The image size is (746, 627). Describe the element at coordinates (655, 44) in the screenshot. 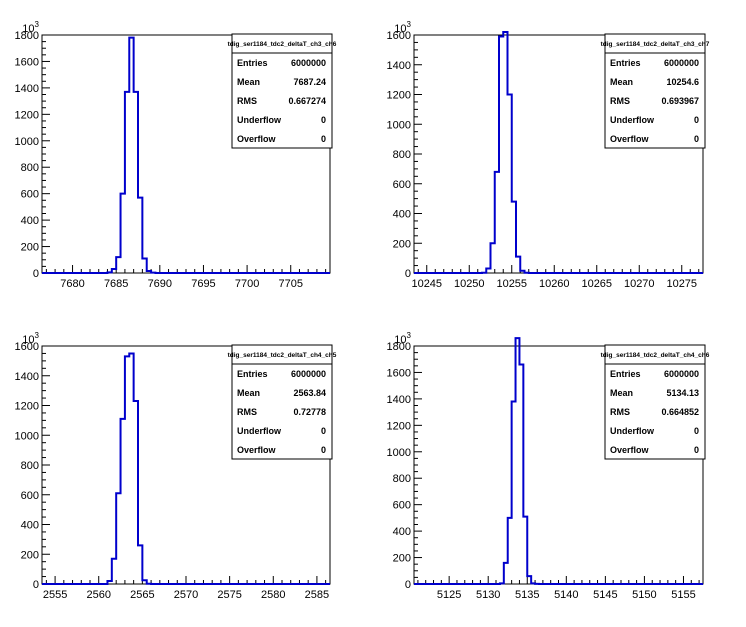

I see `histogram-title: tdig_ser1184_tdc2_deltaT_ch3_ch7` at that location.